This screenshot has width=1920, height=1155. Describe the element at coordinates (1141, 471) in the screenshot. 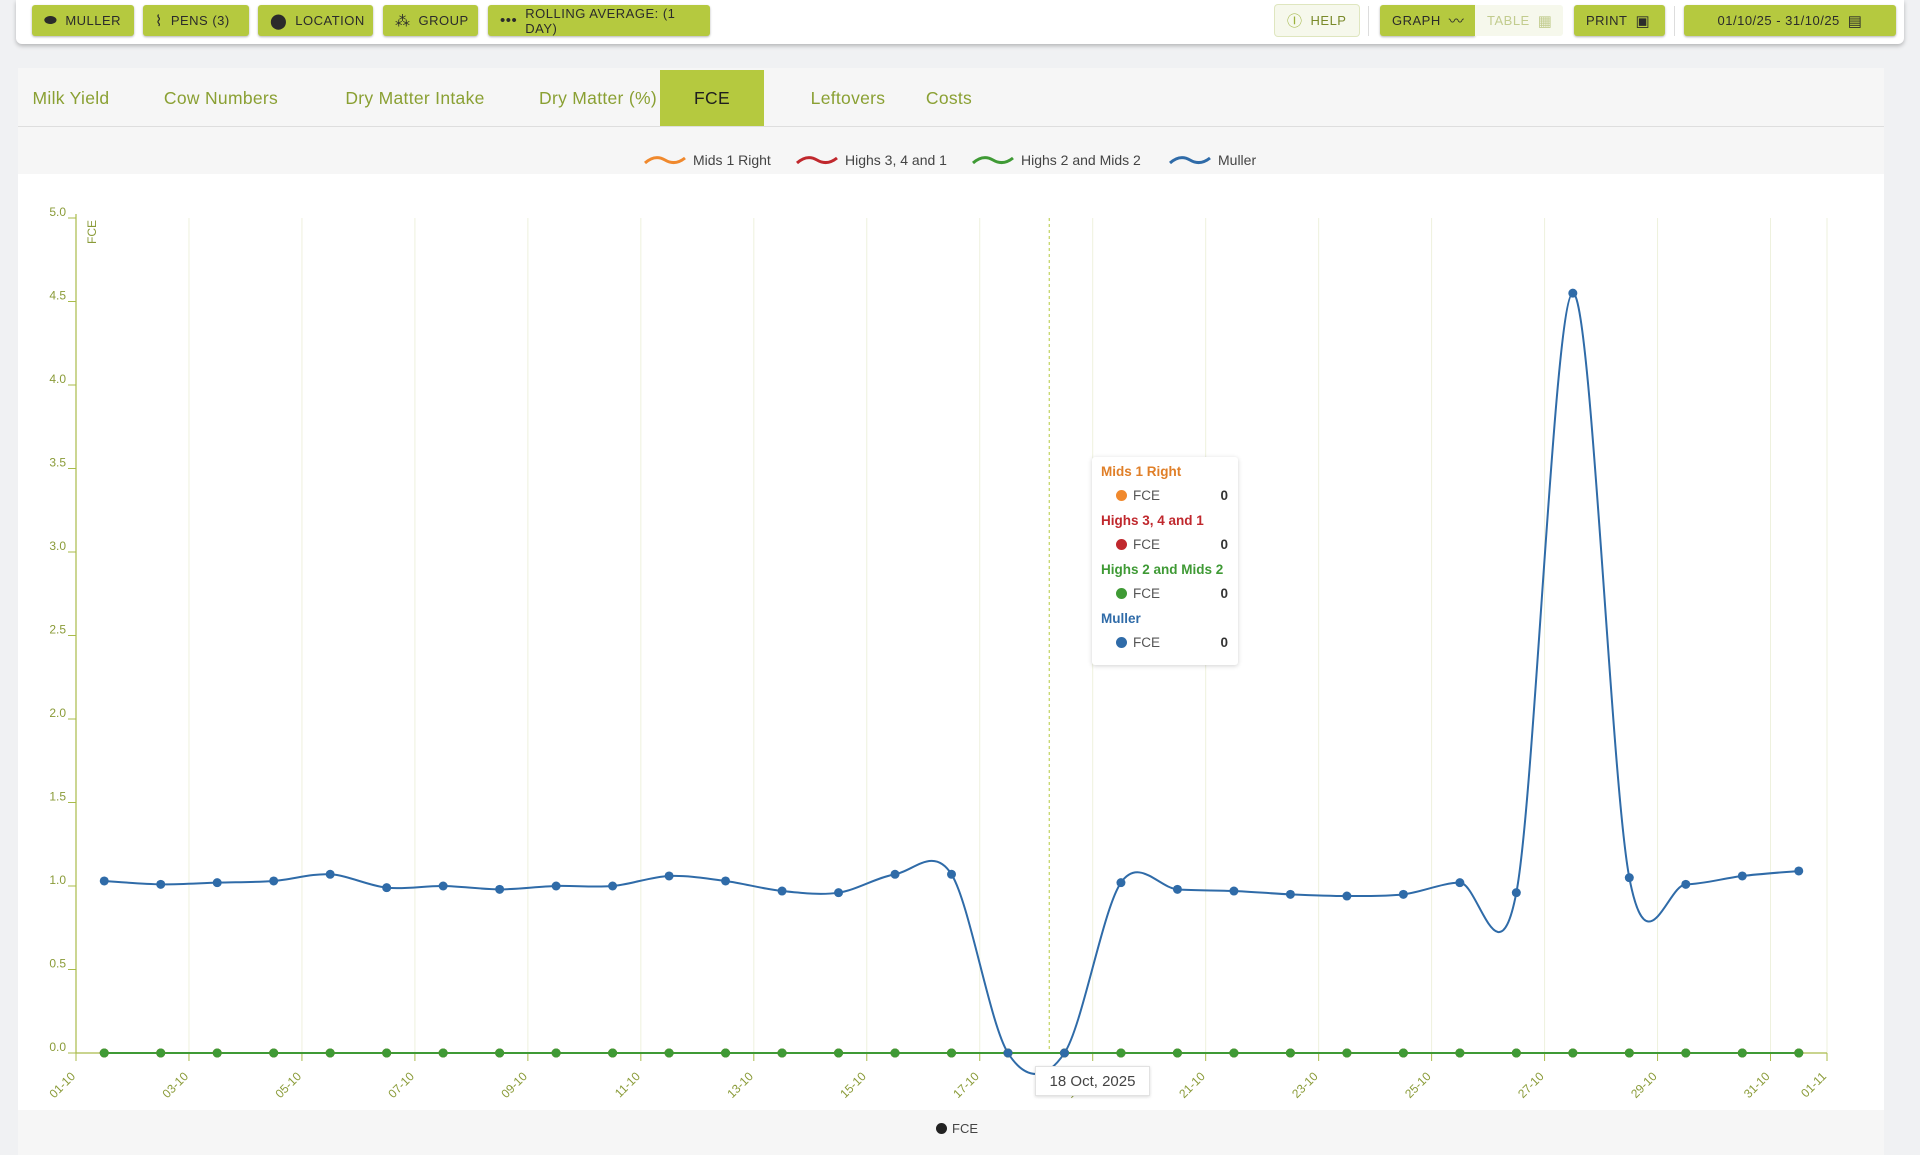

I see `tooltip-title: Mids 1 Right` at that location.